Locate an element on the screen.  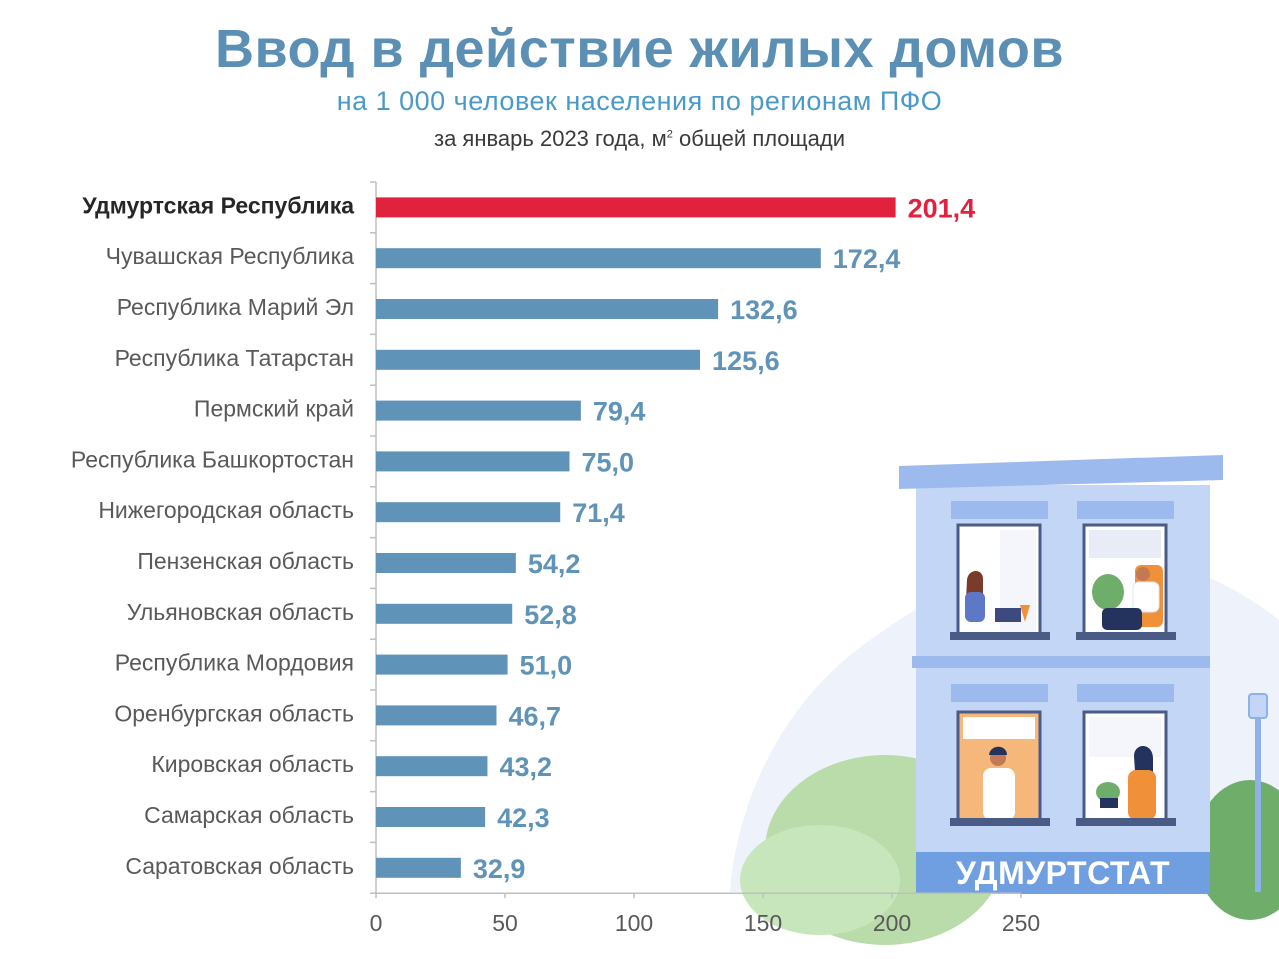
category-label: Пермский край is located at coordinates (274, 409).